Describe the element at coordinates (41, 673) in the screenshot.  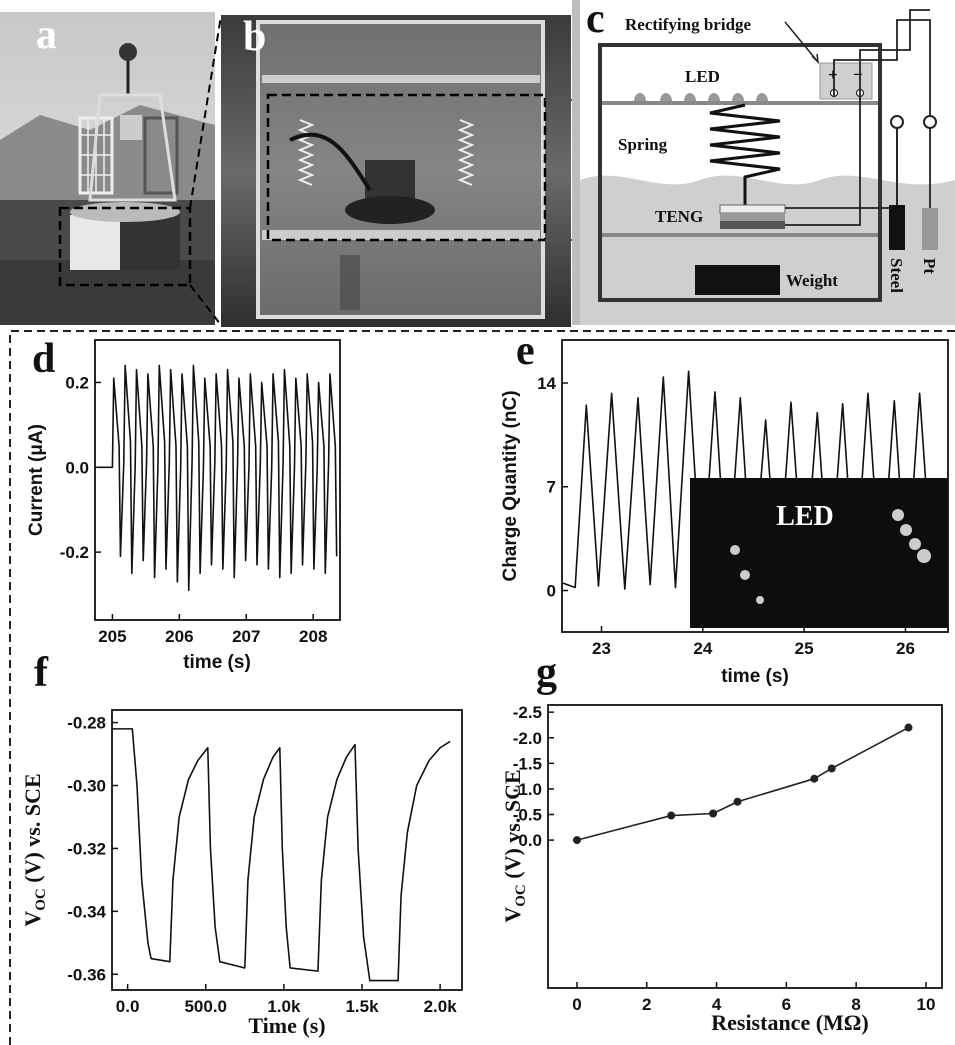
I see `panel-label: f` at that location.